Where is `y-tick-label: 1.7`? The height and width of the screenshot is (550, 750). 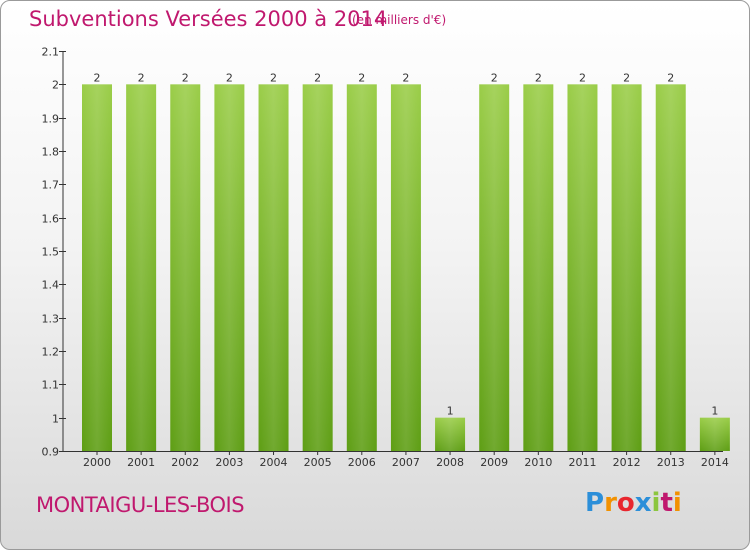 y-tick-label: 1.7 is located at coordinates (51, 185).